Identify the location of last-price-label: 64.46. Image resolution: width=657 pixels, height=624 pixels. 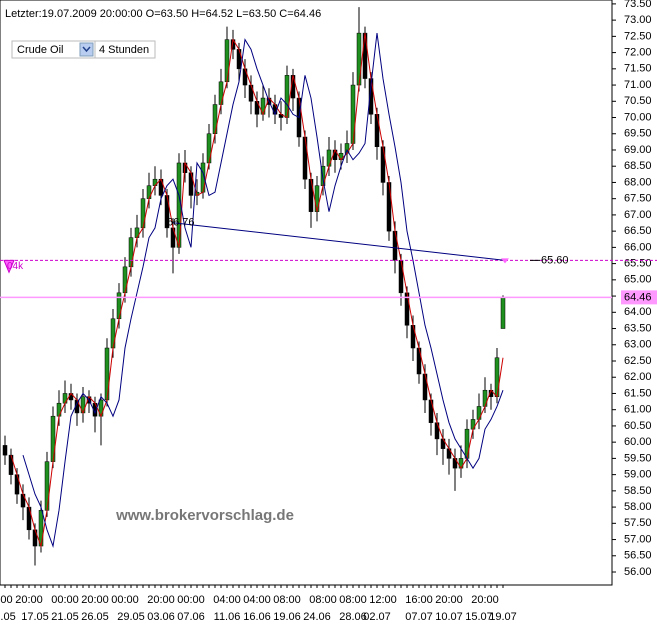
(638, 297).